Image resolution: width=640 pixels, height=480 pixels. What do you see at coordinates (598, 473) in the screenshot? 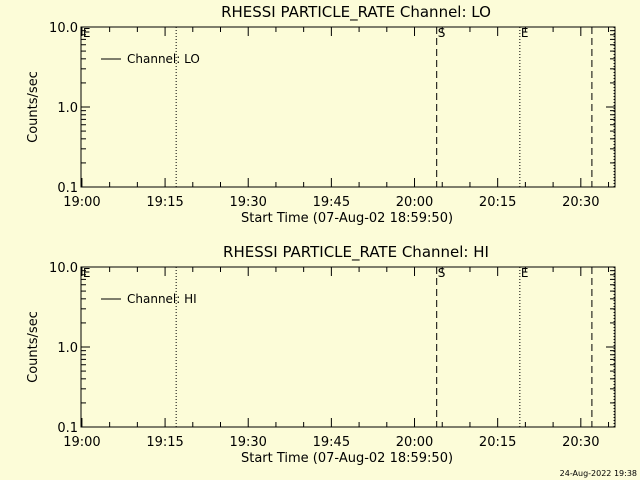
I see `footer-timestamp: 24-Aug-2022 19:38` at bounding box center [598, 473].